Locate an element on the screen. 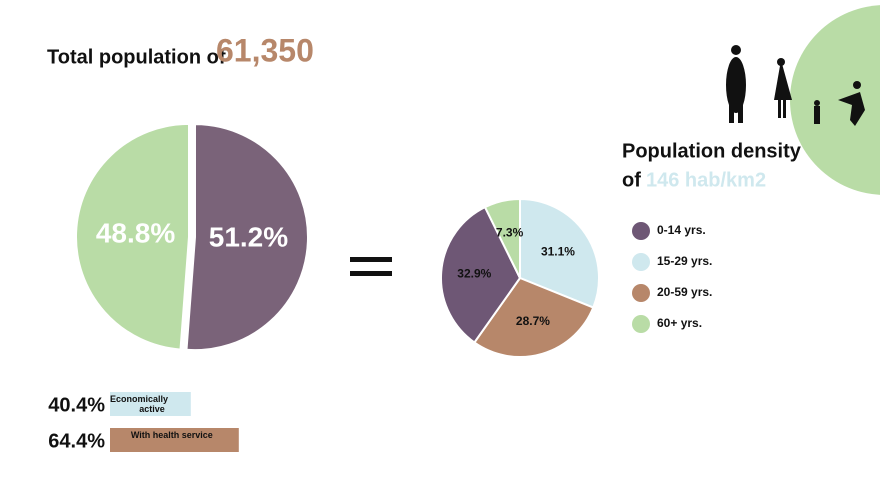 This screenshot has height=495, width=880. slice-label: 48.8% is located at coordinates (135, 232).